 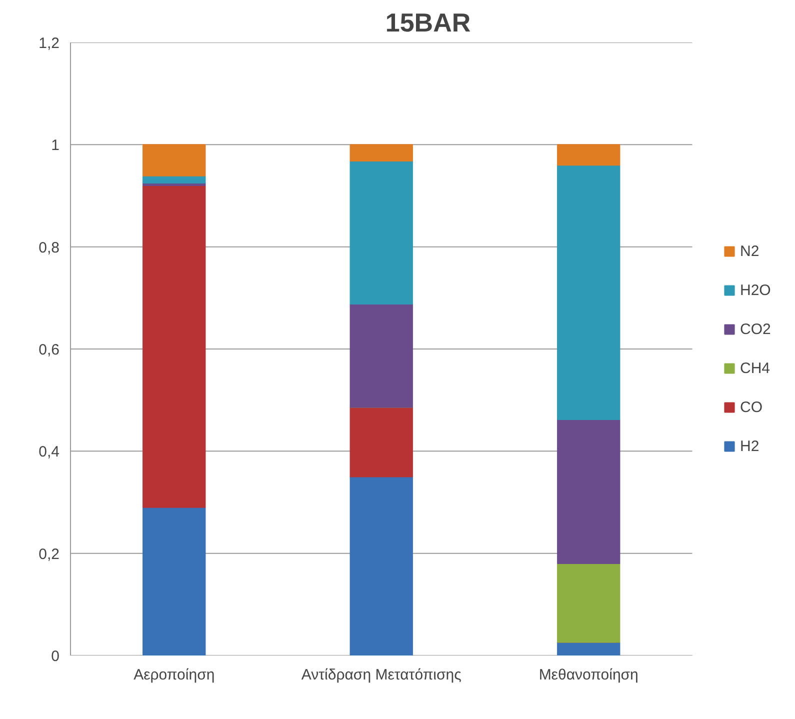 I want to click on chart-title: 15BAR, so click(x=428, y=23).